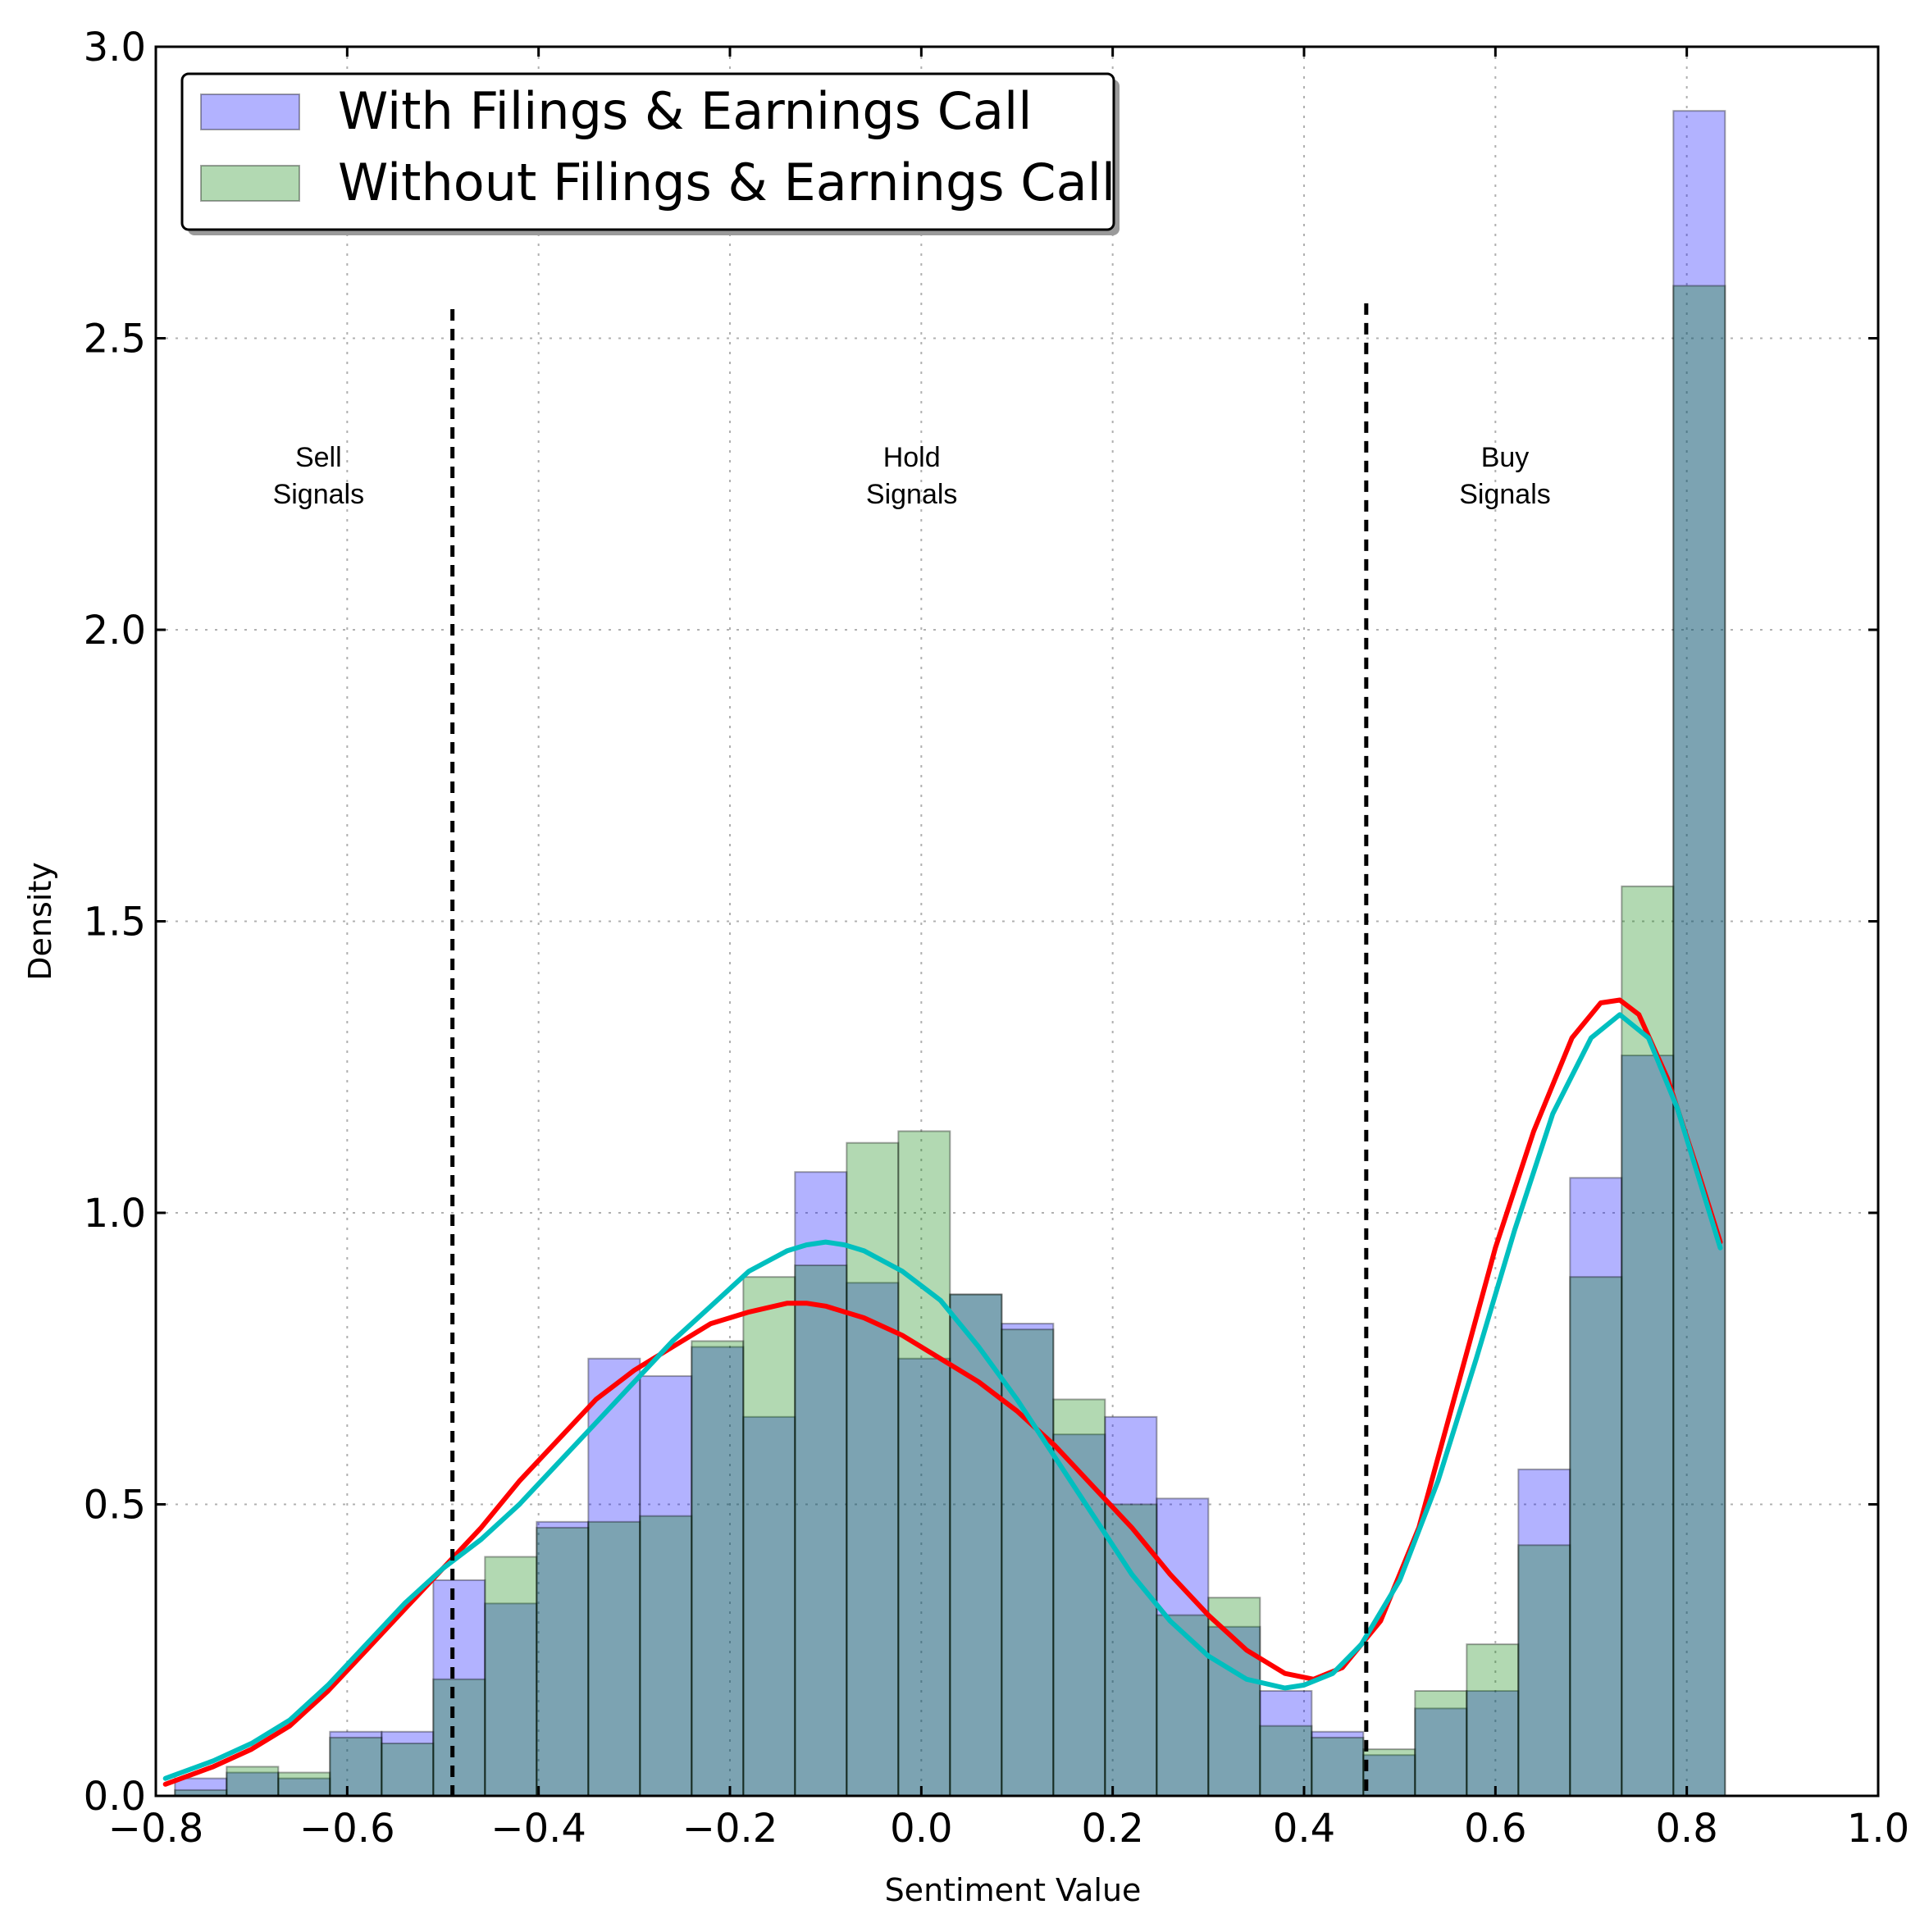  What do you see at coordinates (40, 921) in the screenshot?
I see `y-axis-title: Density` at bounding box center [40, 921].